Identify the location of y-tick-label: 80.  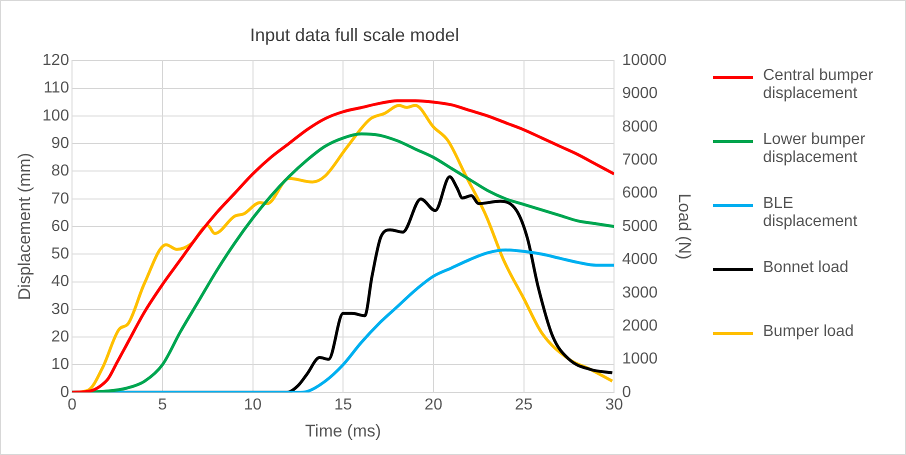
(60, 171).